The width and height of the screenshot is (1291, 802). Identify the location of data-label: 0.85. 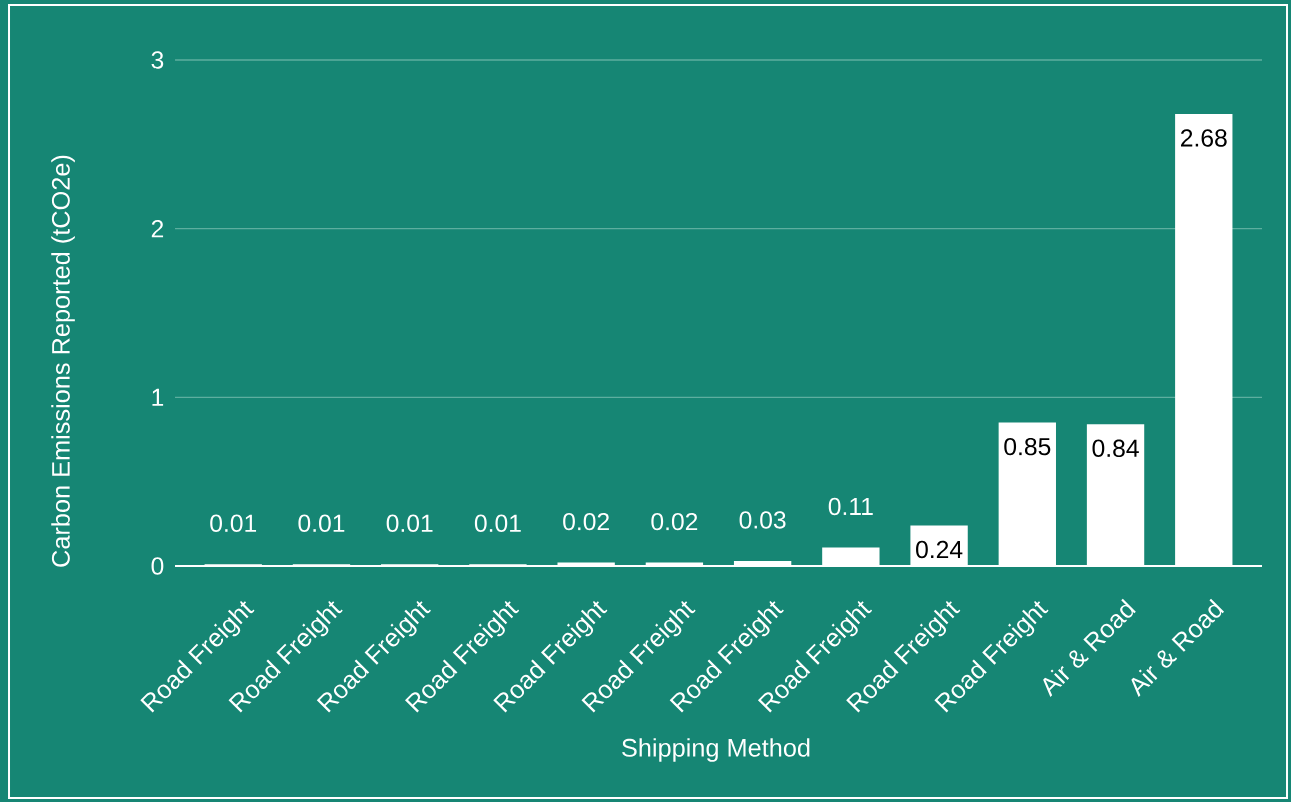
(1027, 446).